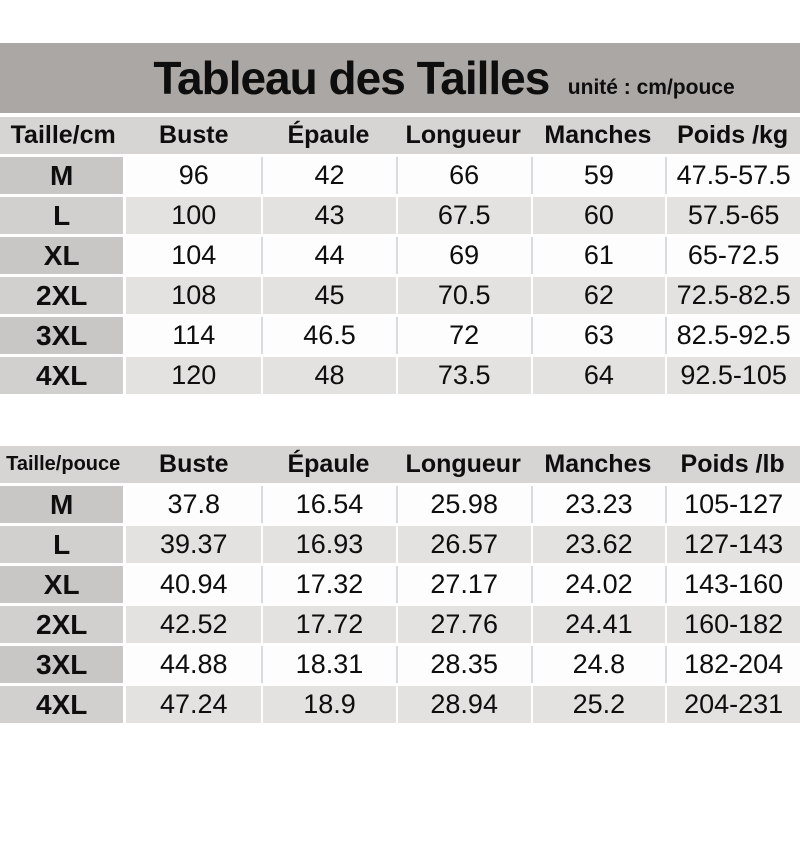  What do you see at coordinates (194, 664) in the screenshot?
I see `value-cell: 44.88` at bounding box center [194, 664].